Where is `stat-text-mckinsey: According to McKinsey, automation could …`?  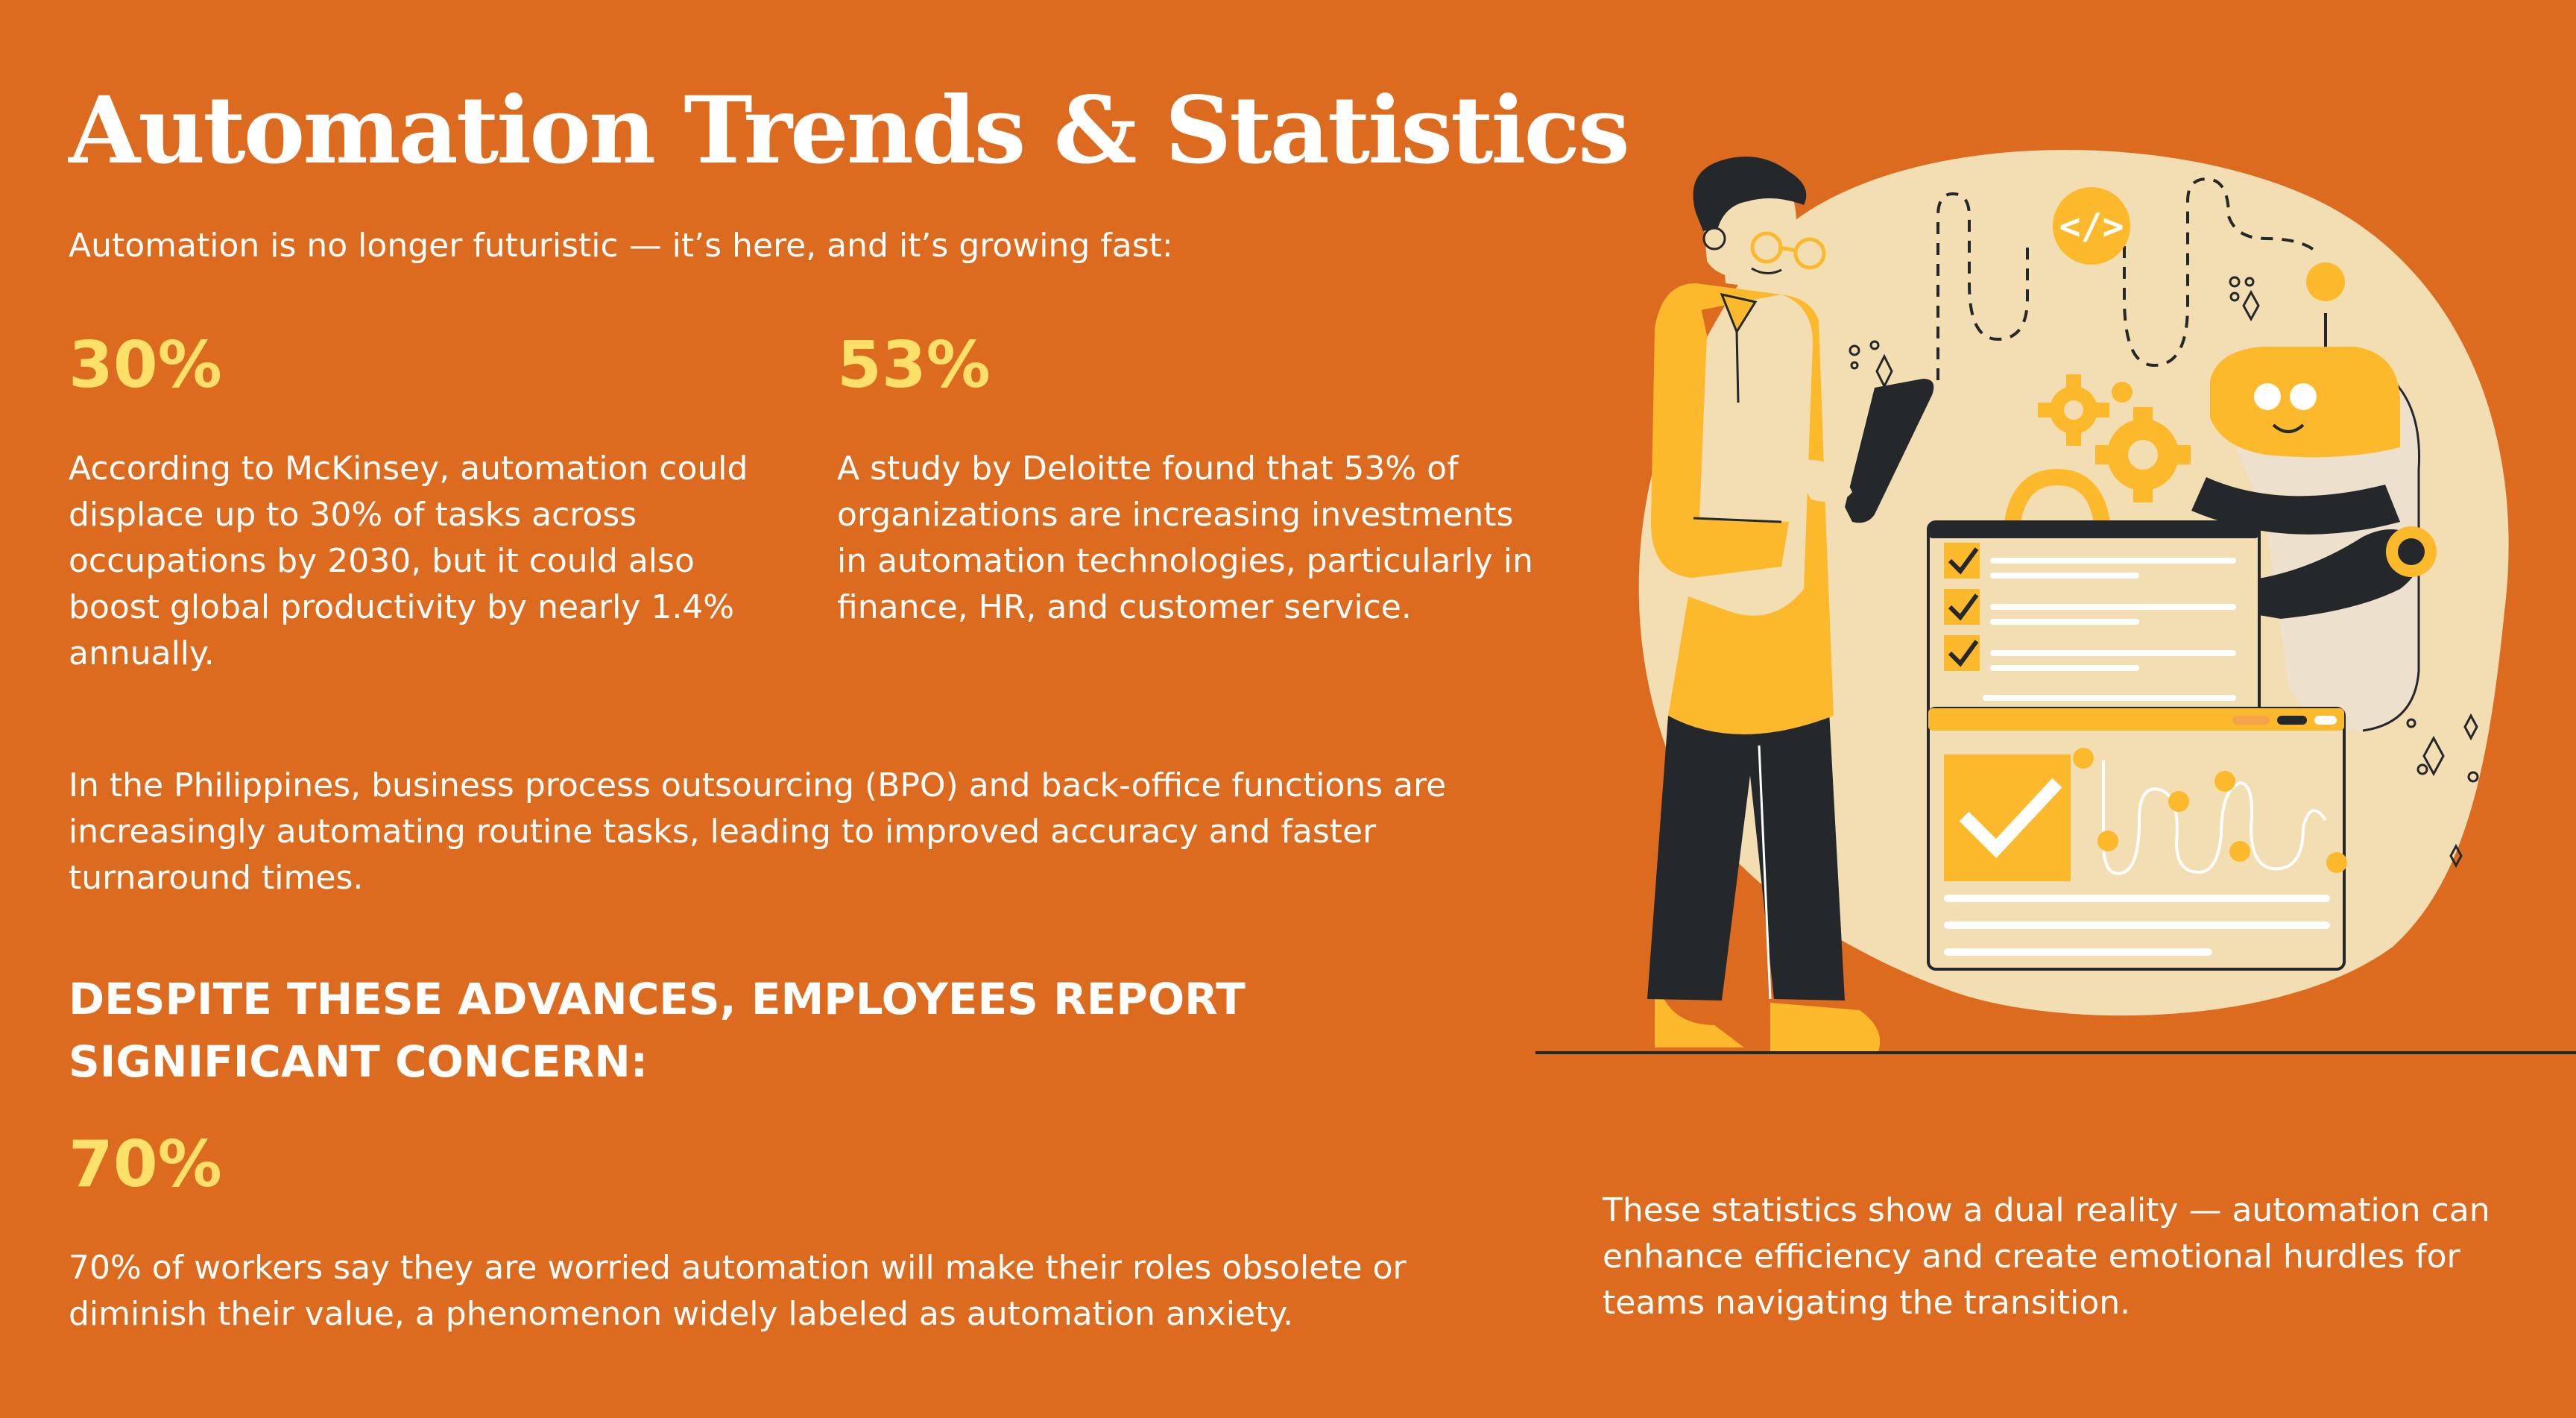
stat-text-mckinsey: According to McKinsey, automation could … is located at coordinates (408, 561).